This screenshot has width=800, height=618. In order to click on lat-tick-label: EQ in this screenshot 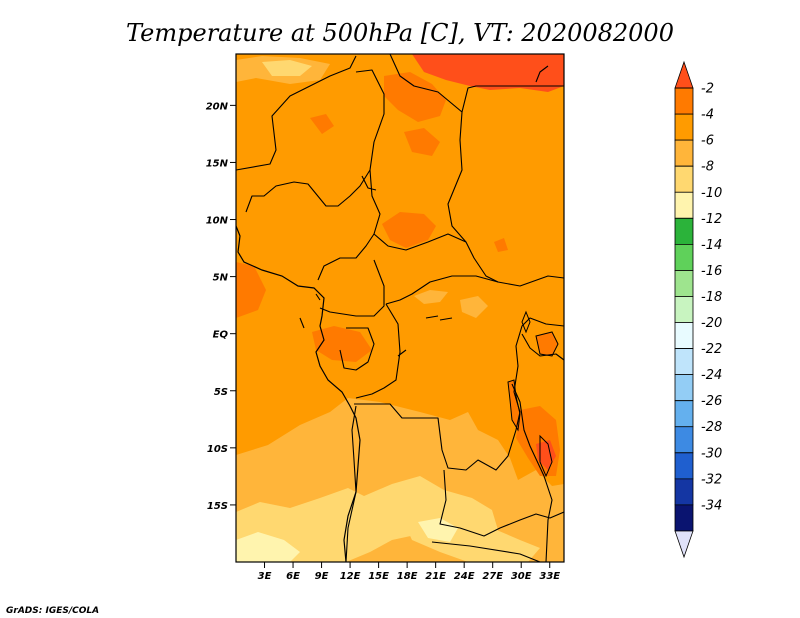, I will do `click(221, 335)`.